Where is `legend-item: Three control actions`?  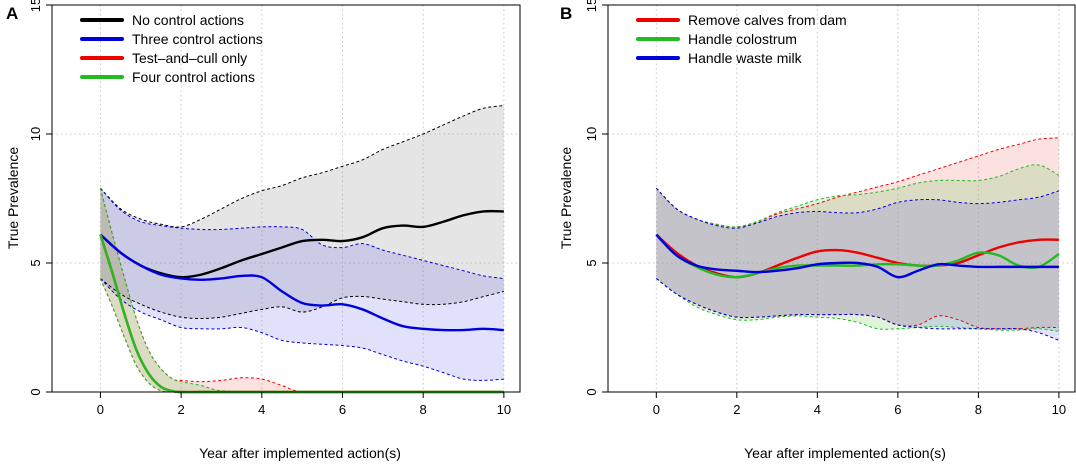 legend-item: Three control actions is located at coordinates (171, 39).